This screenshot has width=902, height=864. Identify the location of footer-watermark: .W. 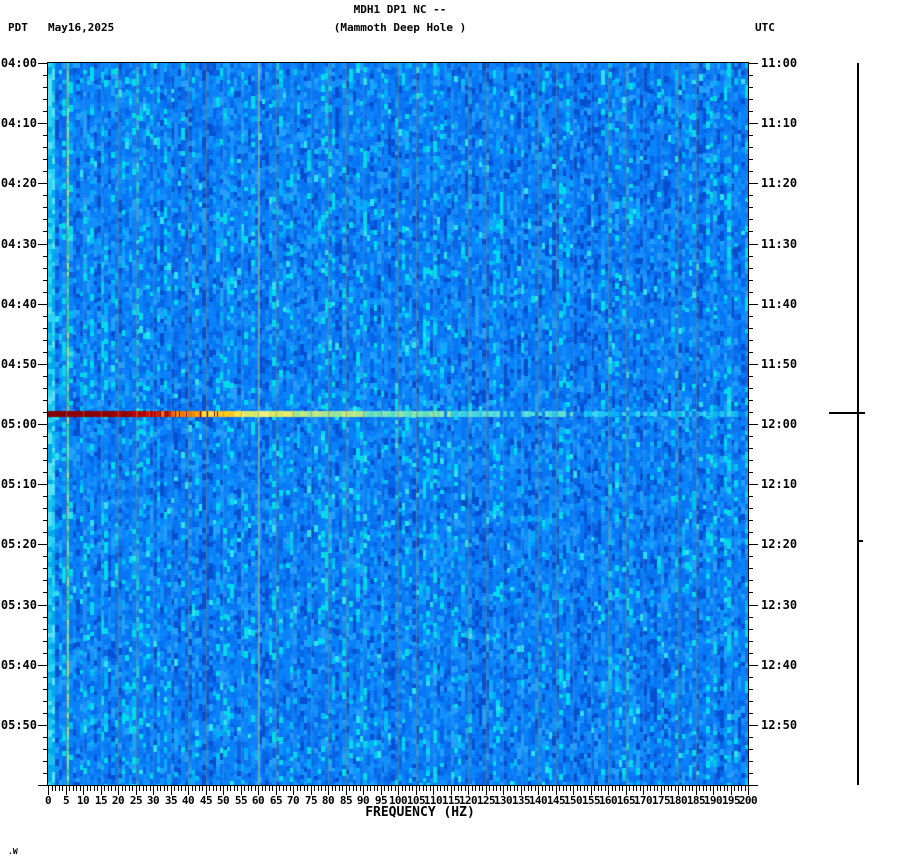
(13, 851).